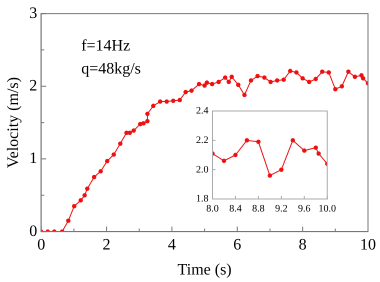  Describe the element at coordinates (33, 85) in the screenshot. I see `y-tick-label: 2` at that location.